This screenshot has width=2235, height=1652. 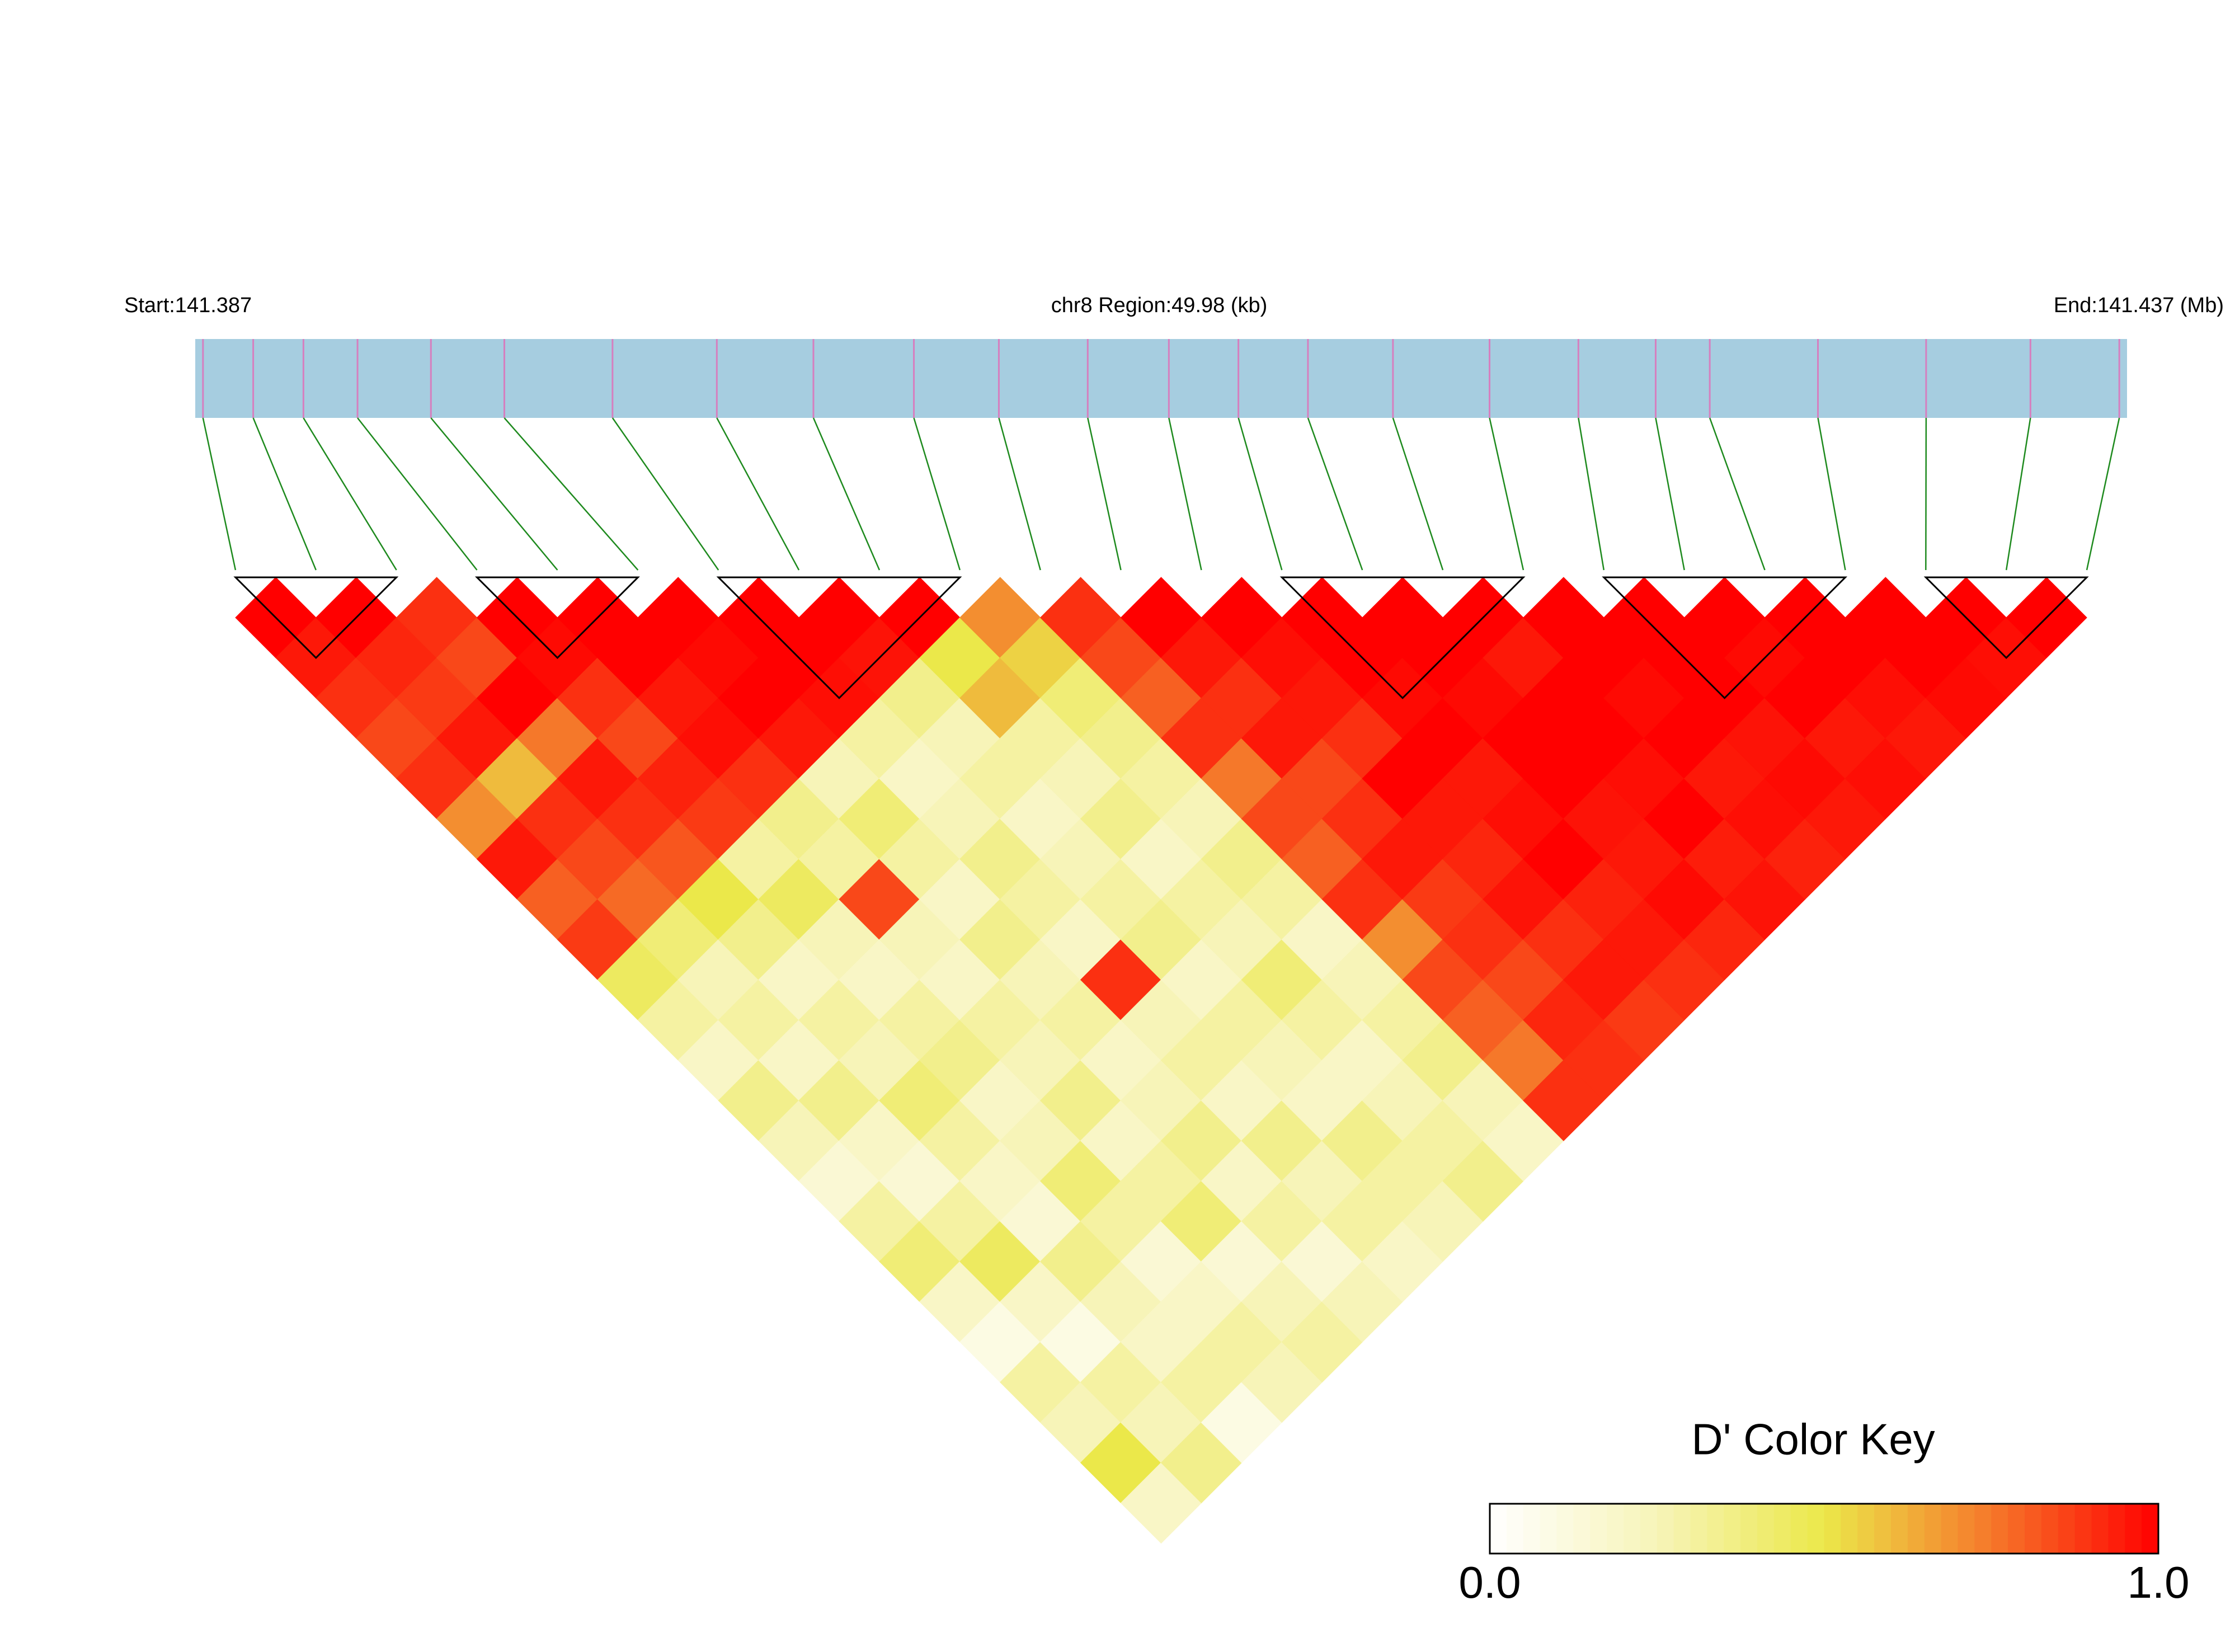 I want to click on start-label: Start:141.387, so click(x=188, y=306).